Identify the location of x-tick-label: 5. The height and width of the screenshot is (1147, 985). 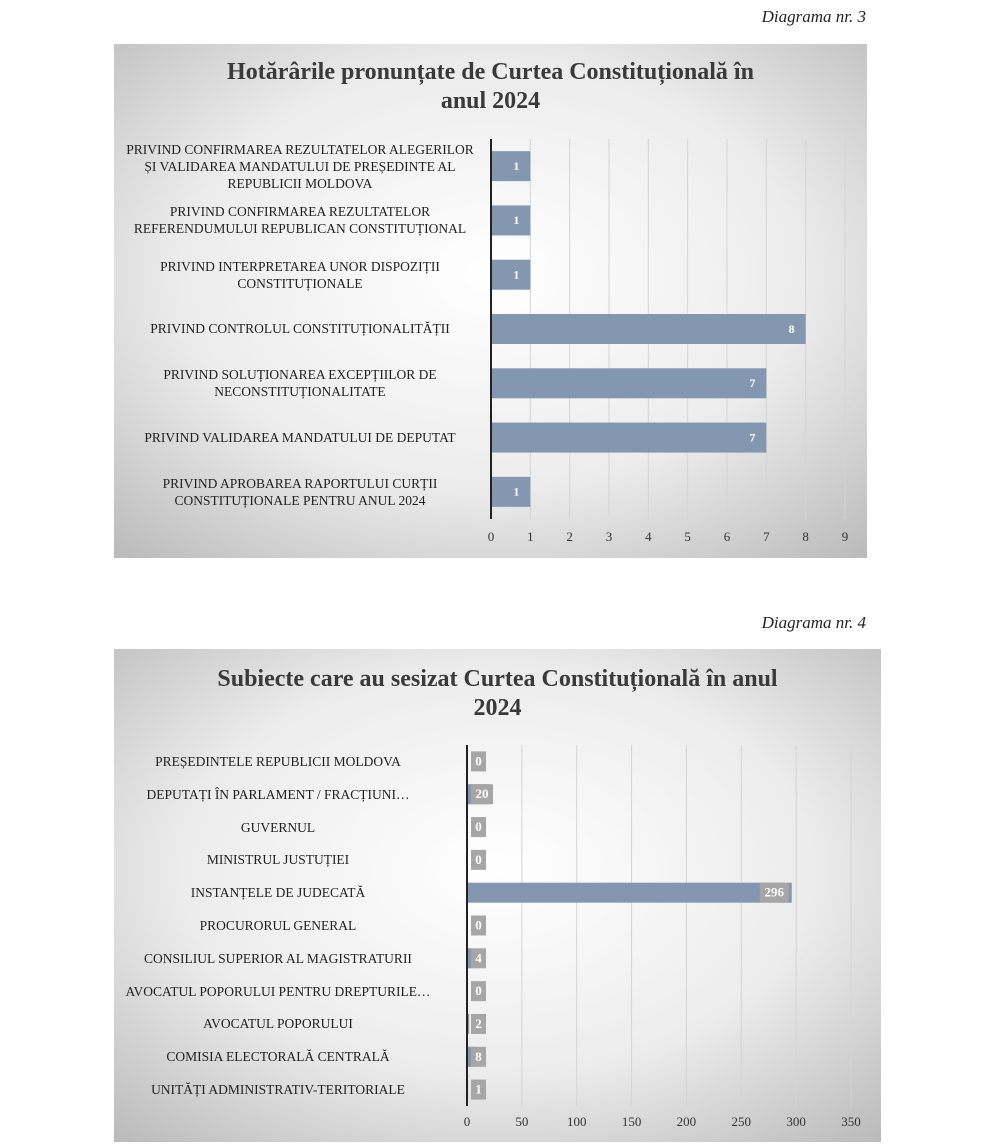
(687, 536).